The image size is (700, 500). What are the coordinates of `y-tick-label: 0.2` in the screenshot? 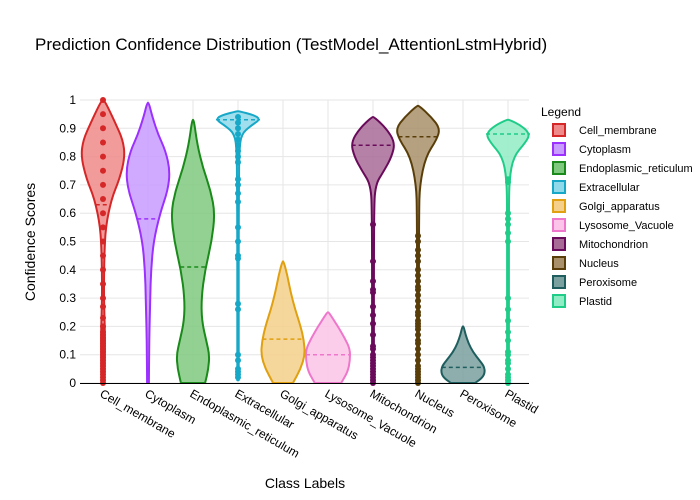 It's located at (67, 326).